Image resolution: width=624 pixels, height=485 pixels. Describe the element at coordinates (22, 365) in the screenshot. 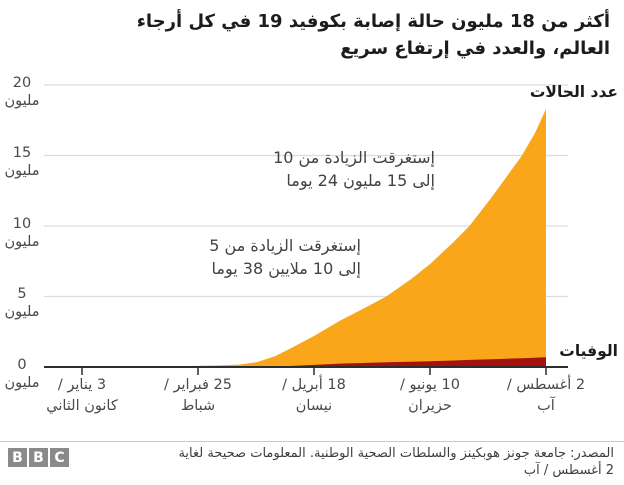

I see `y-tick-value: 0` at that location.